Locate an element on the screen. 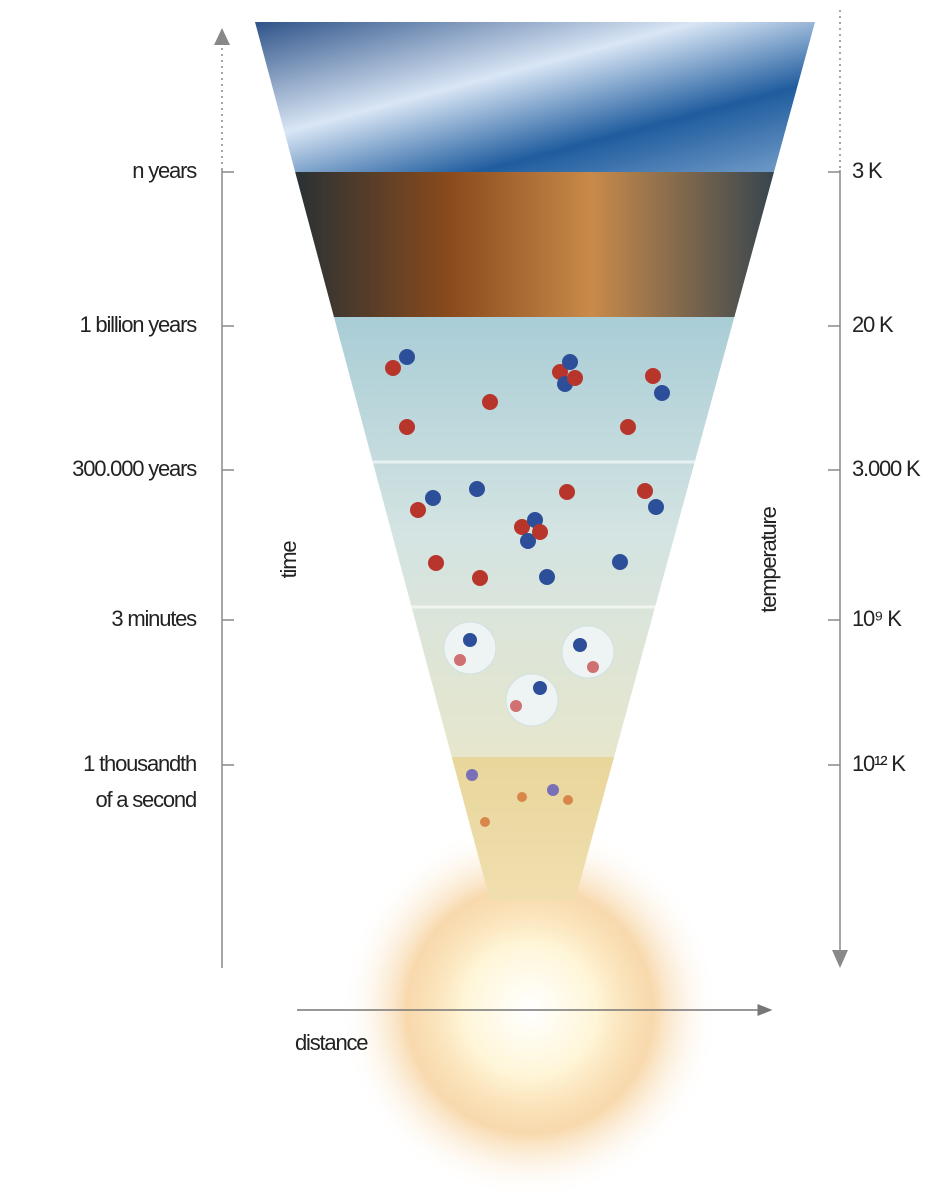 The image size is (944, 1194). galaxy-band is located at coordinates (535, 97).